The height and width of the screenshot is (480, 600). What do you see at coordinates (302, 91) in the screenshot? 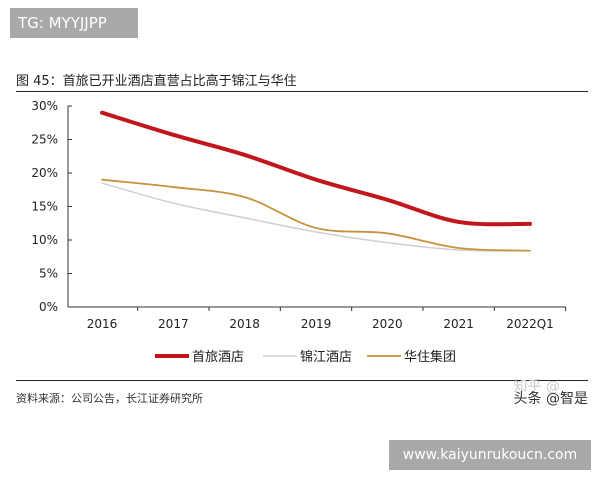
I see `title-divider` at bounding box center [302, 91].